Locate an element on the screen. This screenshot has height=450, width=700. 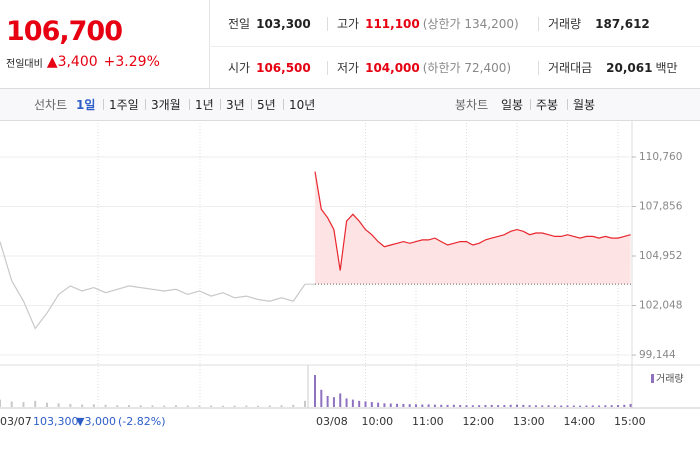
change: ▲3,400 is located at coordinates (72, 62).